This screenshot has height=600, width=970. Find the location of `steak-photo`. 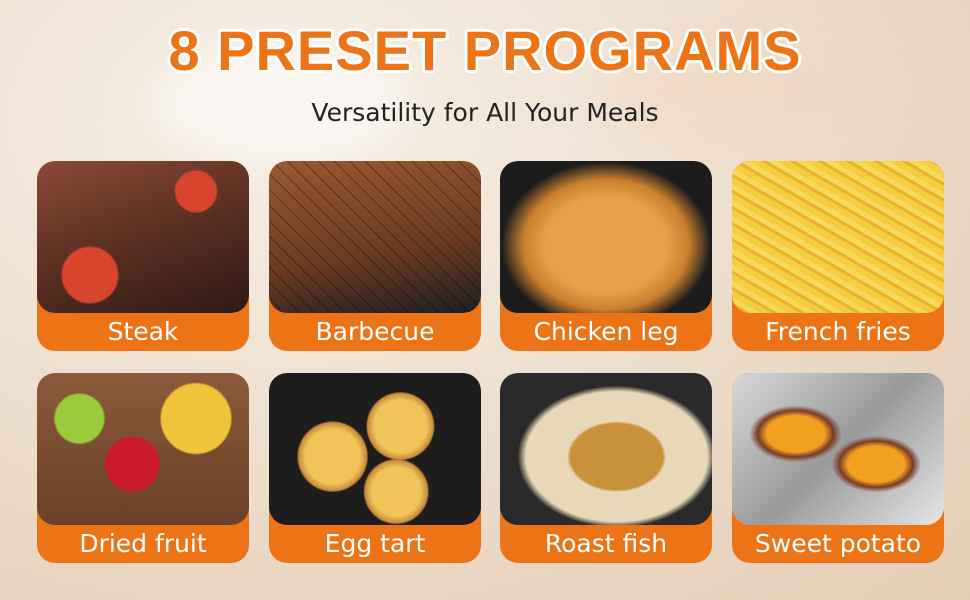

steak-photo is located at coordinates (143, 237).